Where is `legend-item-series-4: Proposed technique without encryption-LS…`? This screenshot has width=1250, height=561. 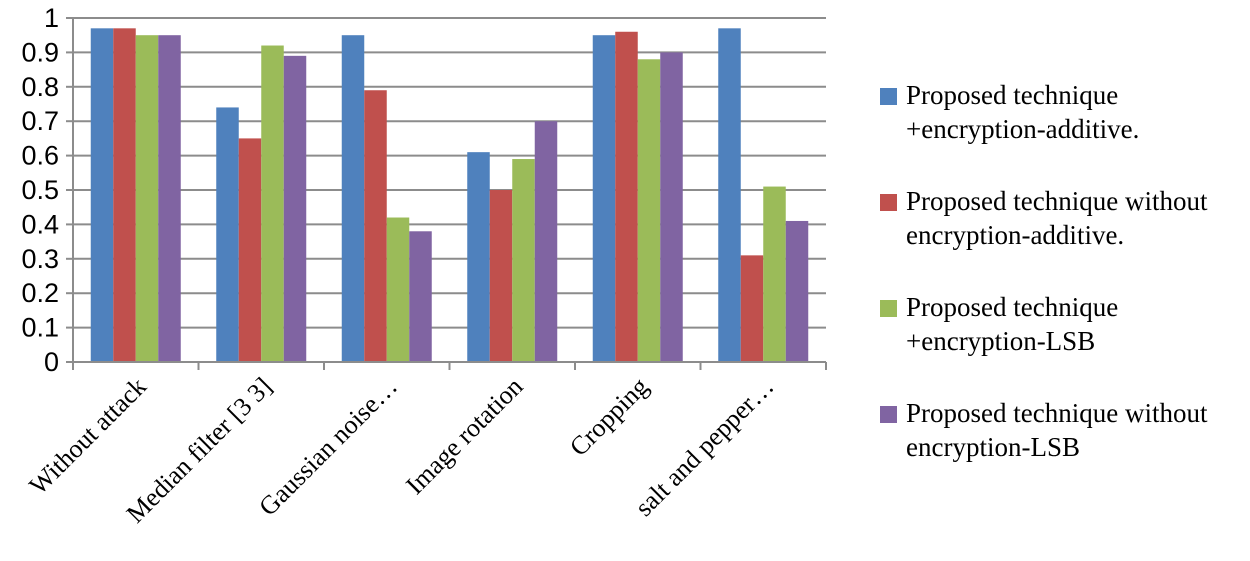 legend-item-series-4: Proposed technique without encryption-LS… is located at coordinates (1064, 430).